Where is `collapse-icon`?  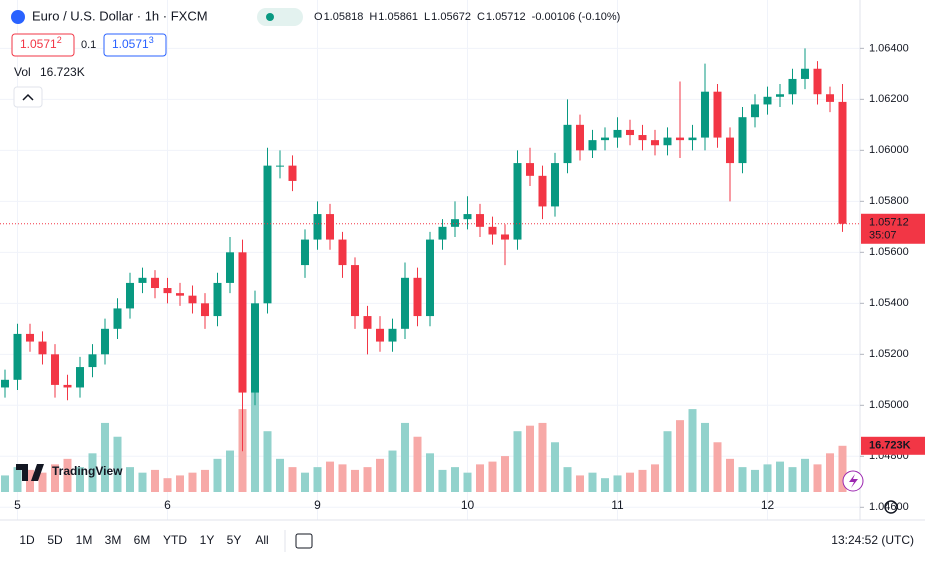 collapse-icon is located at coordinates (28, 97).